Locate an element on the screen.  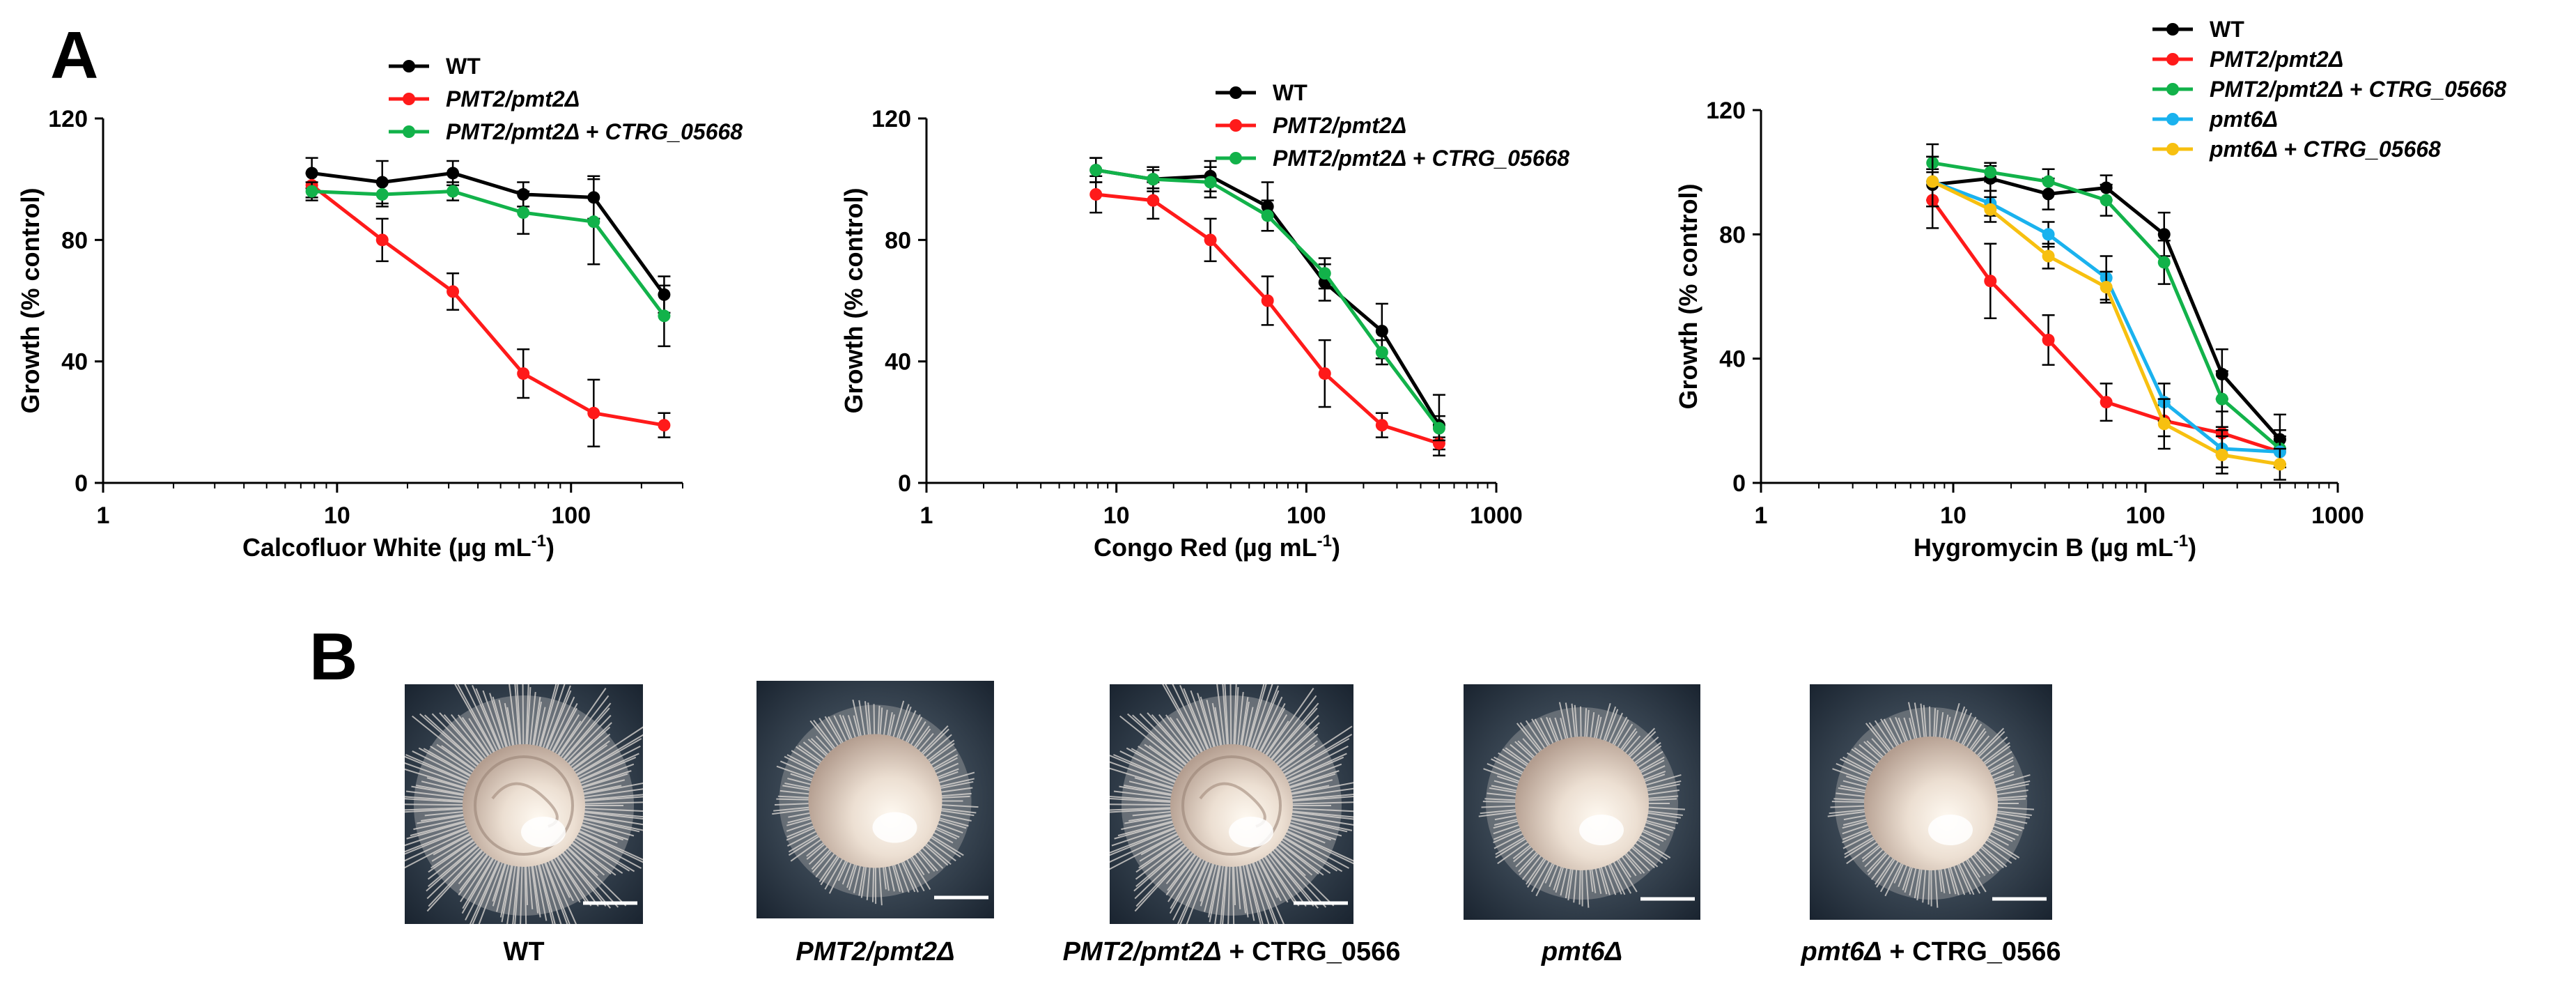
legend-item-pmt6delta-ctrg-05668: pmt6Δ + CTRG_05668 is located at coordinates (2296, 149).